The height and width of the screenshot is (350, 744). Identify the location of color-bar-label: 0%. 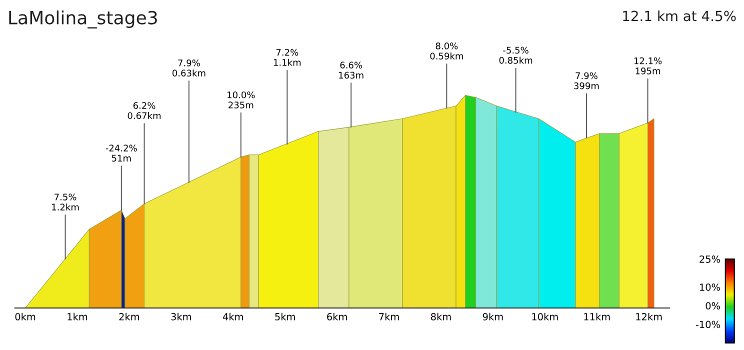
(713, 306).